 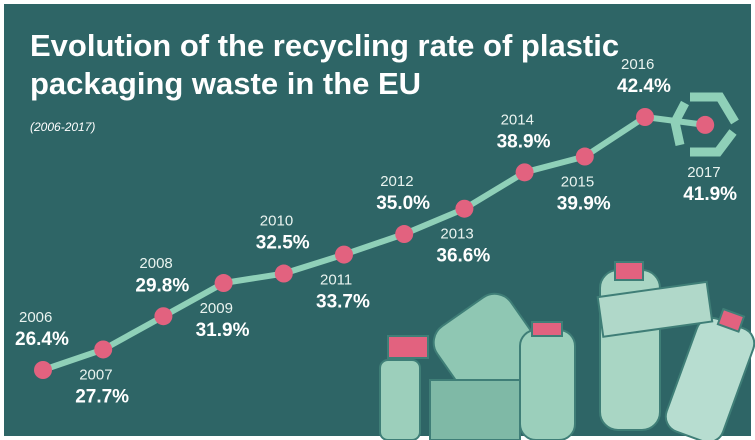 I want to click on category-label: 2012, so click(x=396, y=181).